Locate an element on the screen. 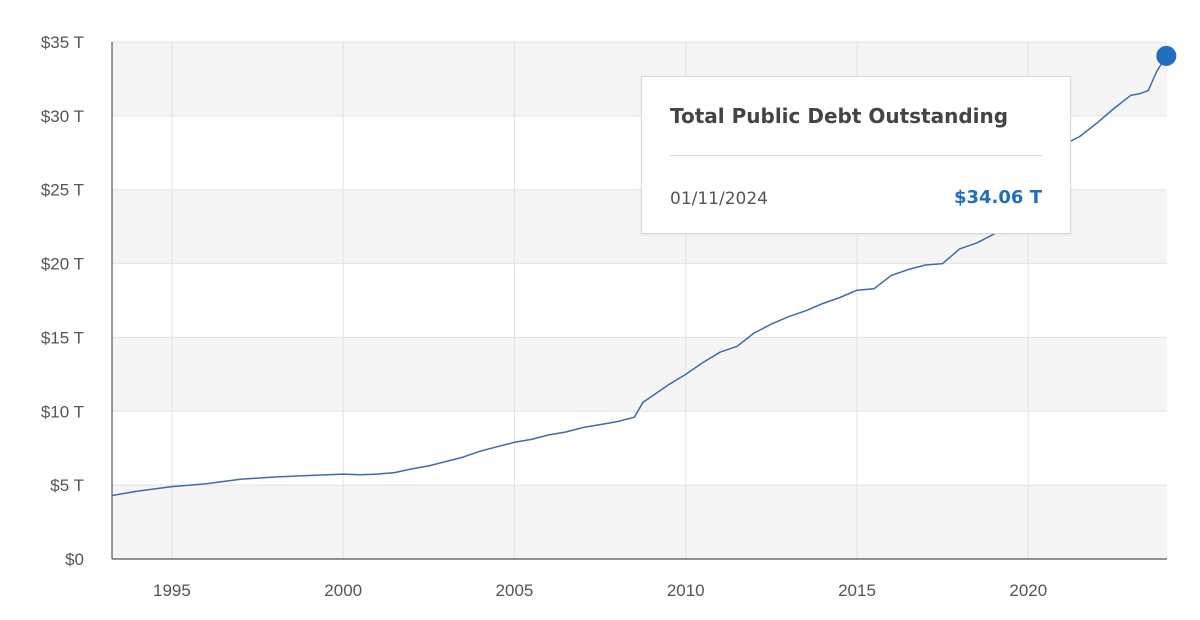 Image resolution: width=1200 pixels, height=620 pixels. y-tick-label: $35 T is located at coordinates (62, 42).